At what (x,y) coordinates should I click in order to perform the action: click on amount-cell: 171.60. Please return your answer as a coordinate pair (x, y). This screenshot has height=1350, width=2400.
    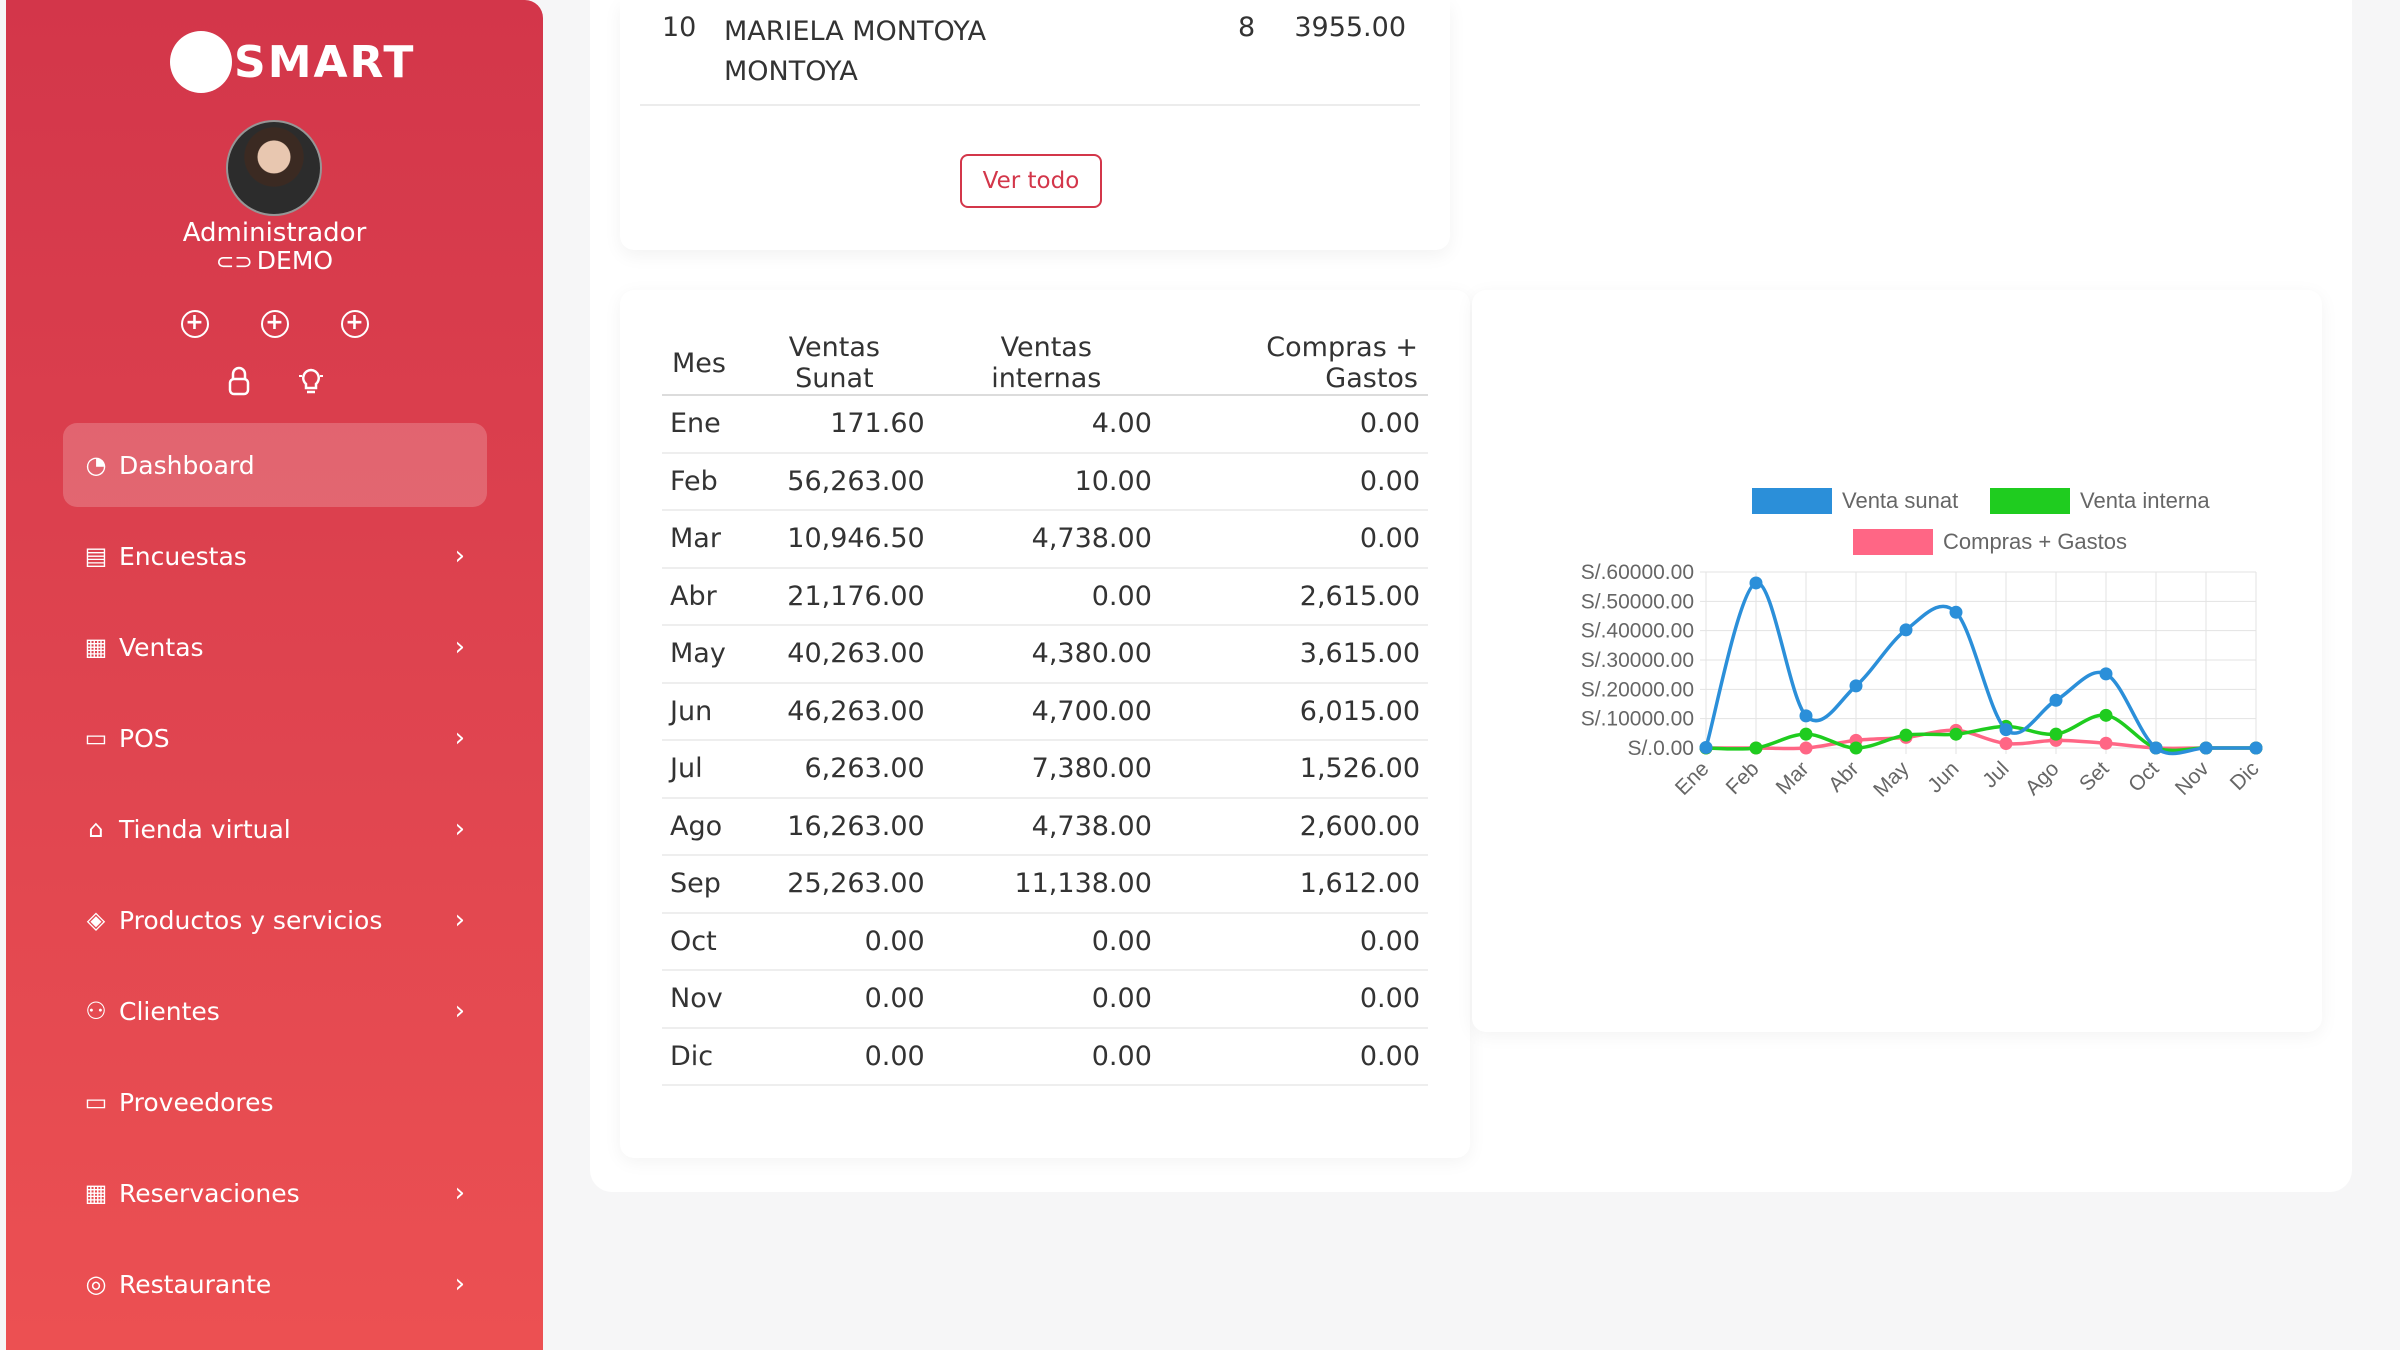
    Looking at the image, I should click on (834, 424).